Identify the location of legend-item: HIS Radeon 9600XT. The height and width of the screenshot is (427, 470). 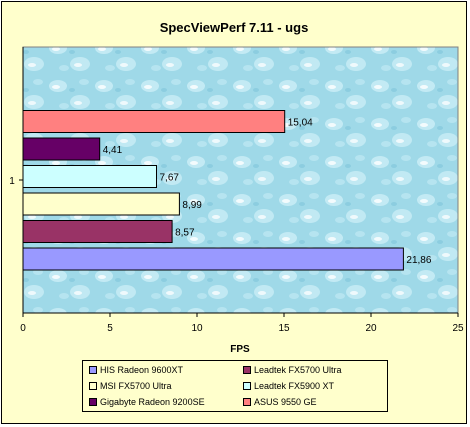
(136, 370).